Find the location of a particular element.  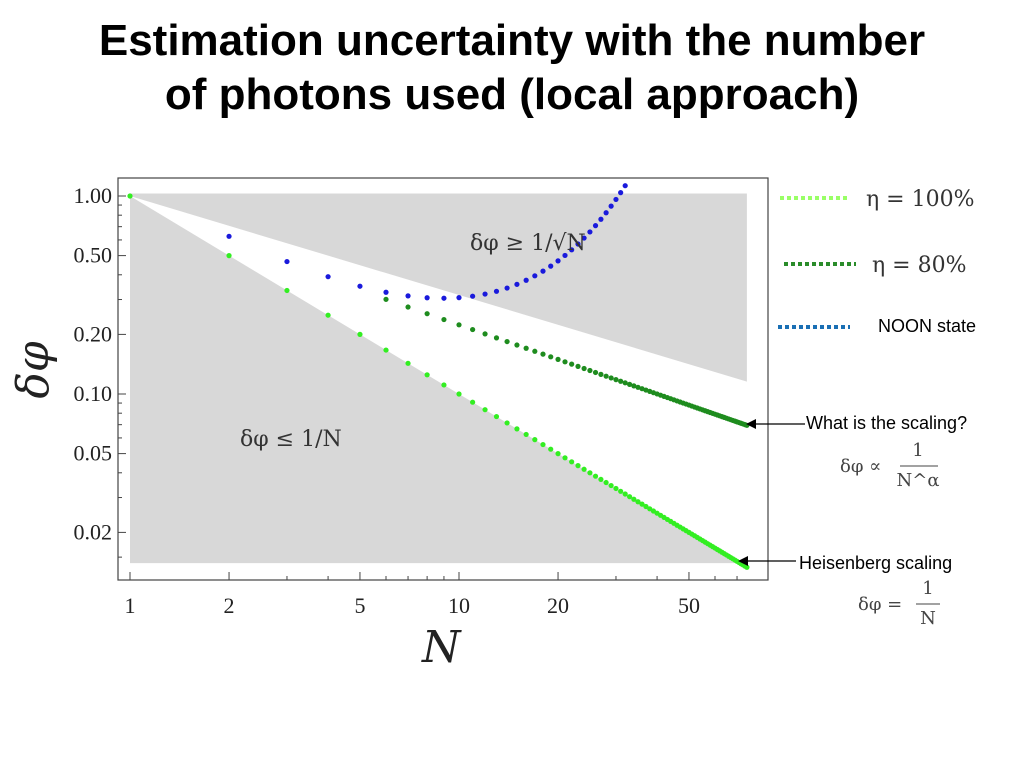

y-tick-label: 0.05 is located at coordinates (93, 453).